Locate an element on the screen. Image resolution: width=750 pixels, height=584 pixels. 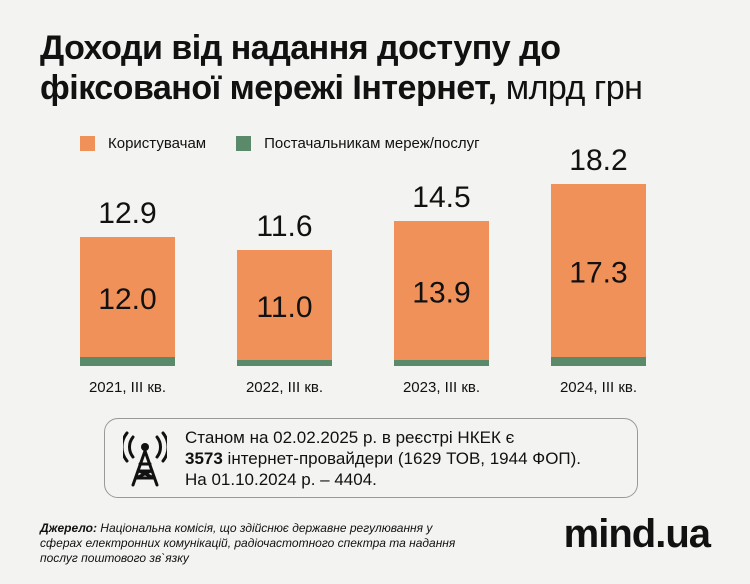
legend-item-providers: Постачальникам мереж/послуг is located at coordinates (358, 143).